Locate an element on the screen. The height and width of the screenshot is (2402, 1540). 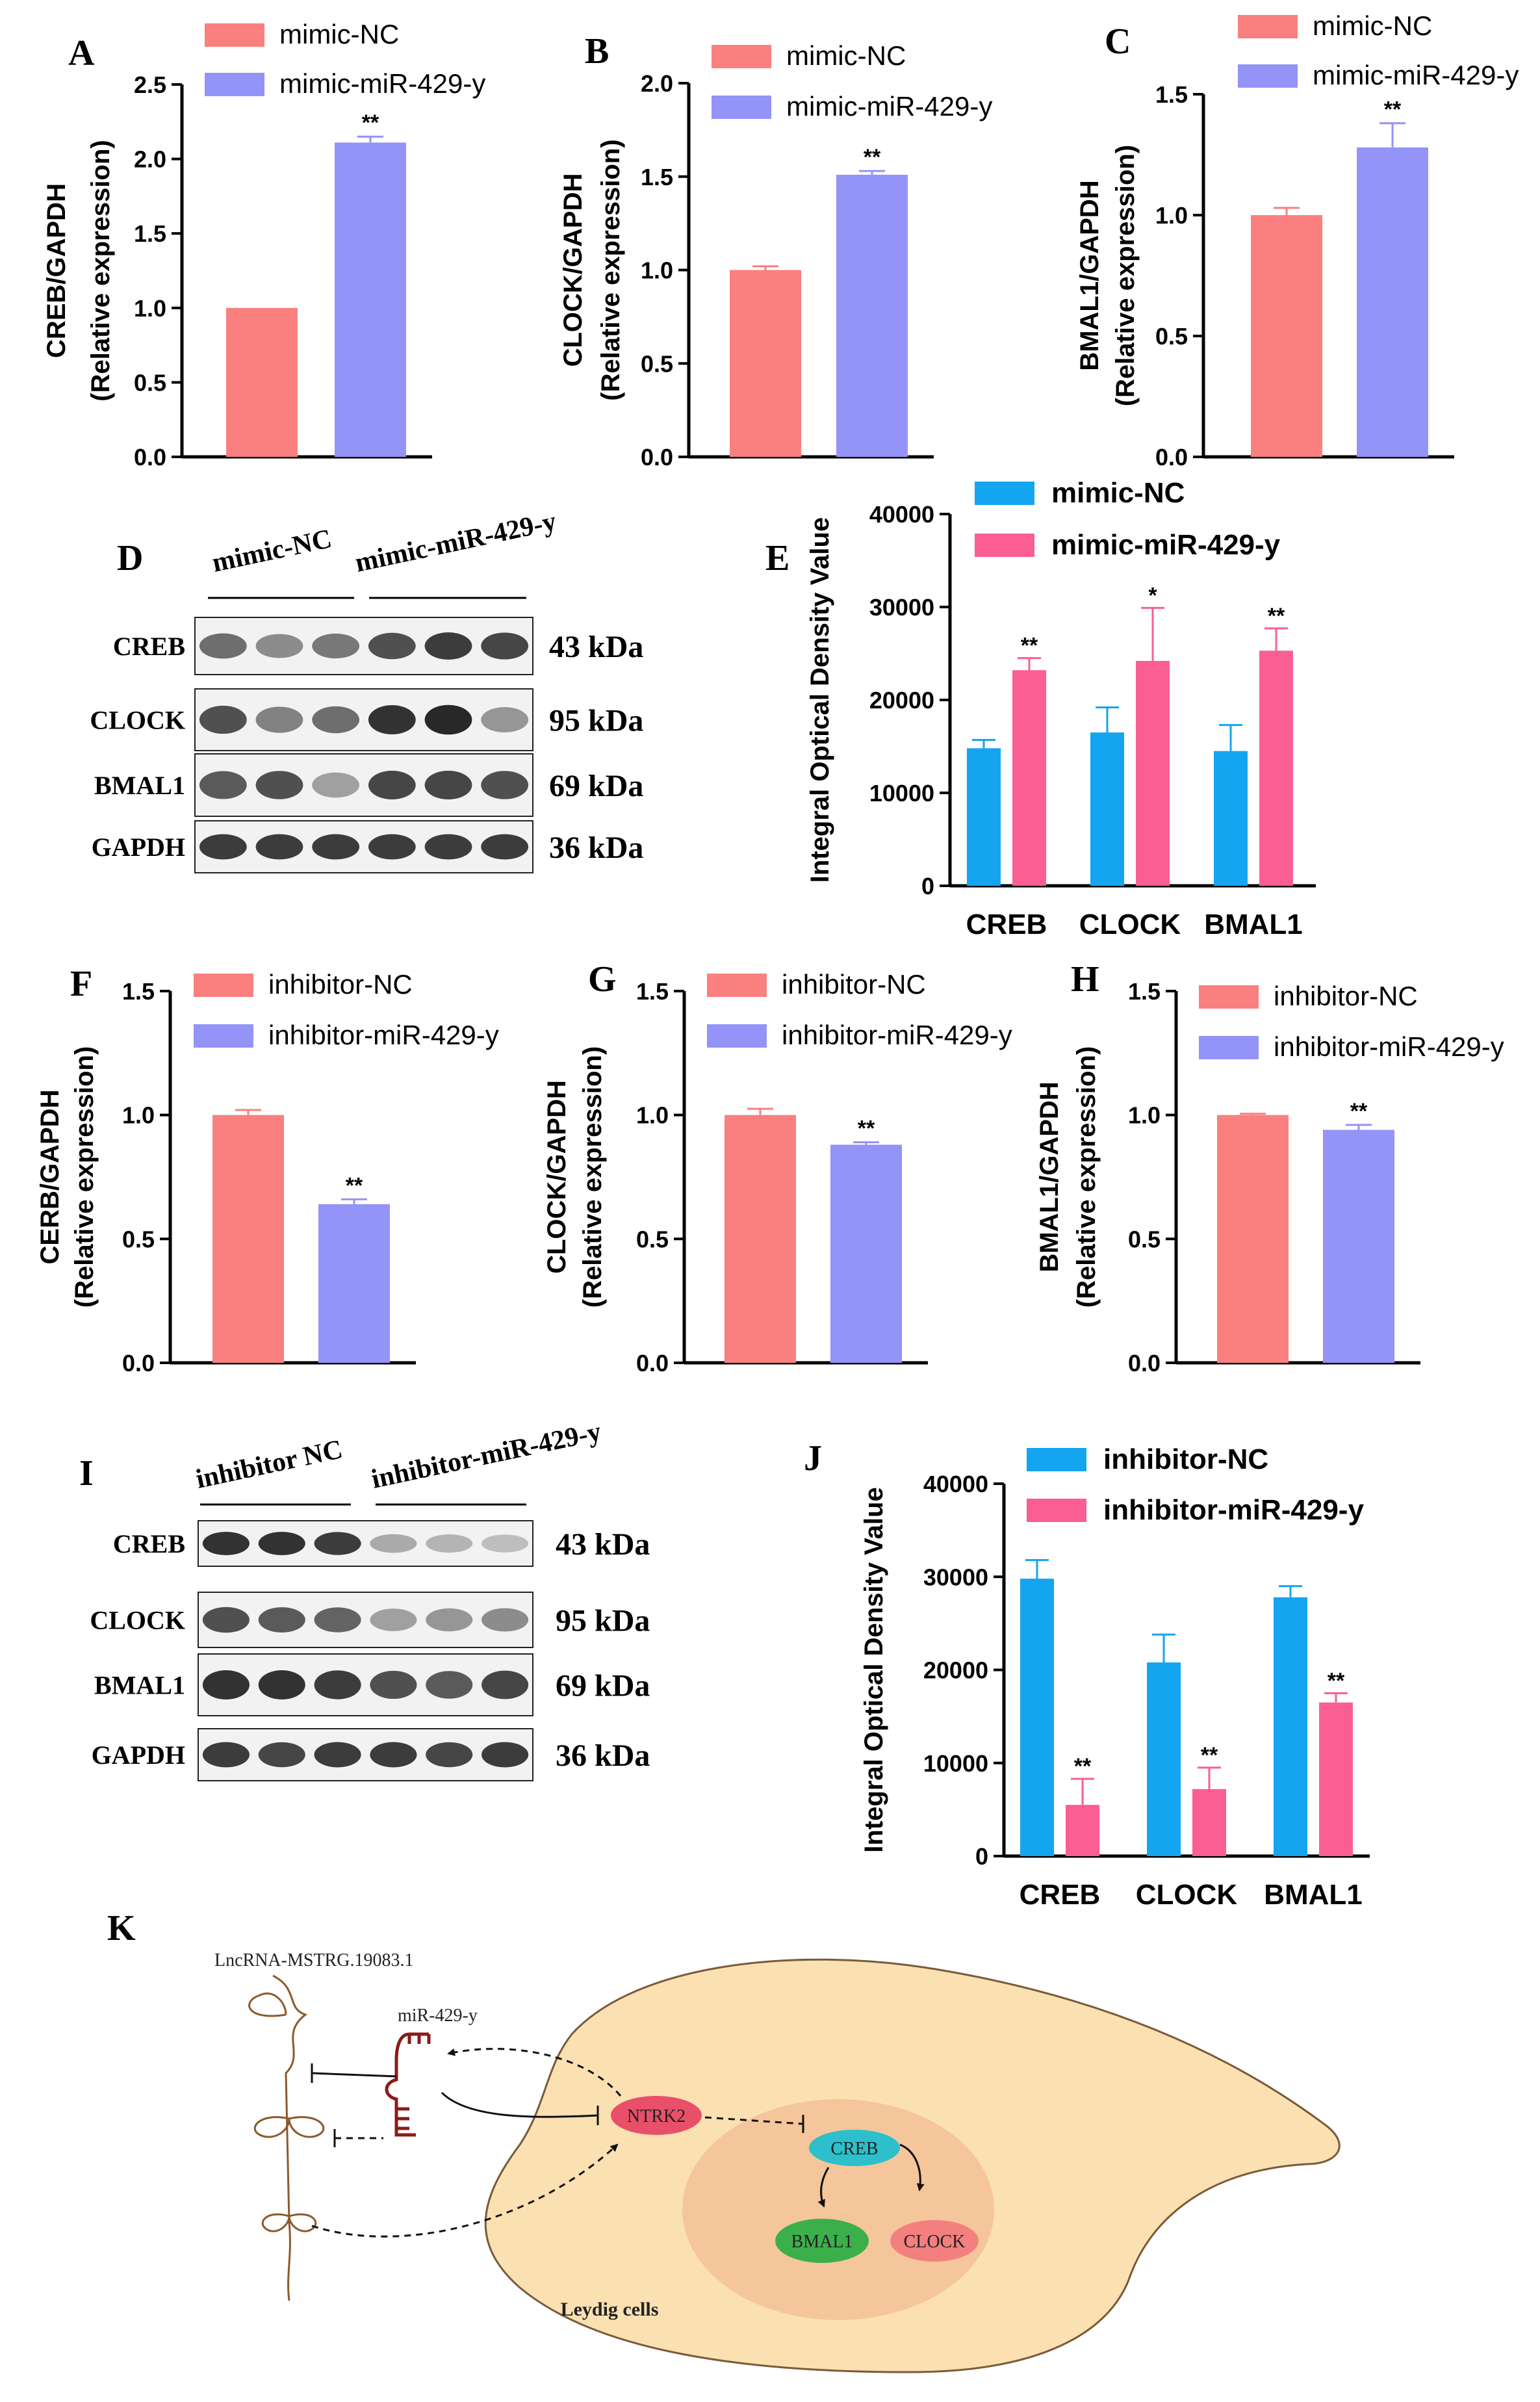
blot-group-label-treatment: inhibitor-miR-429-y is located at coordinates (486, 1456).